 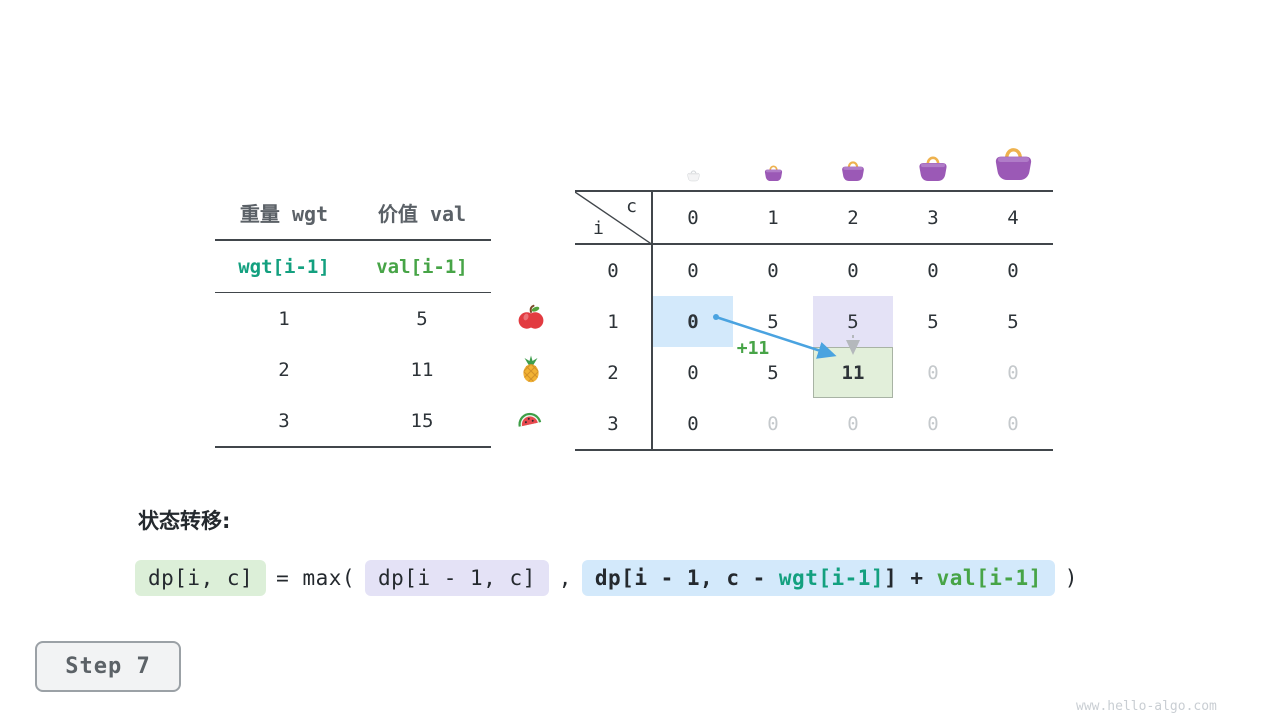 What do you see at coordinates (933, 218) in the screenshot?
I see `dp-col-header-3: 3` at bounding box center [933, 218].